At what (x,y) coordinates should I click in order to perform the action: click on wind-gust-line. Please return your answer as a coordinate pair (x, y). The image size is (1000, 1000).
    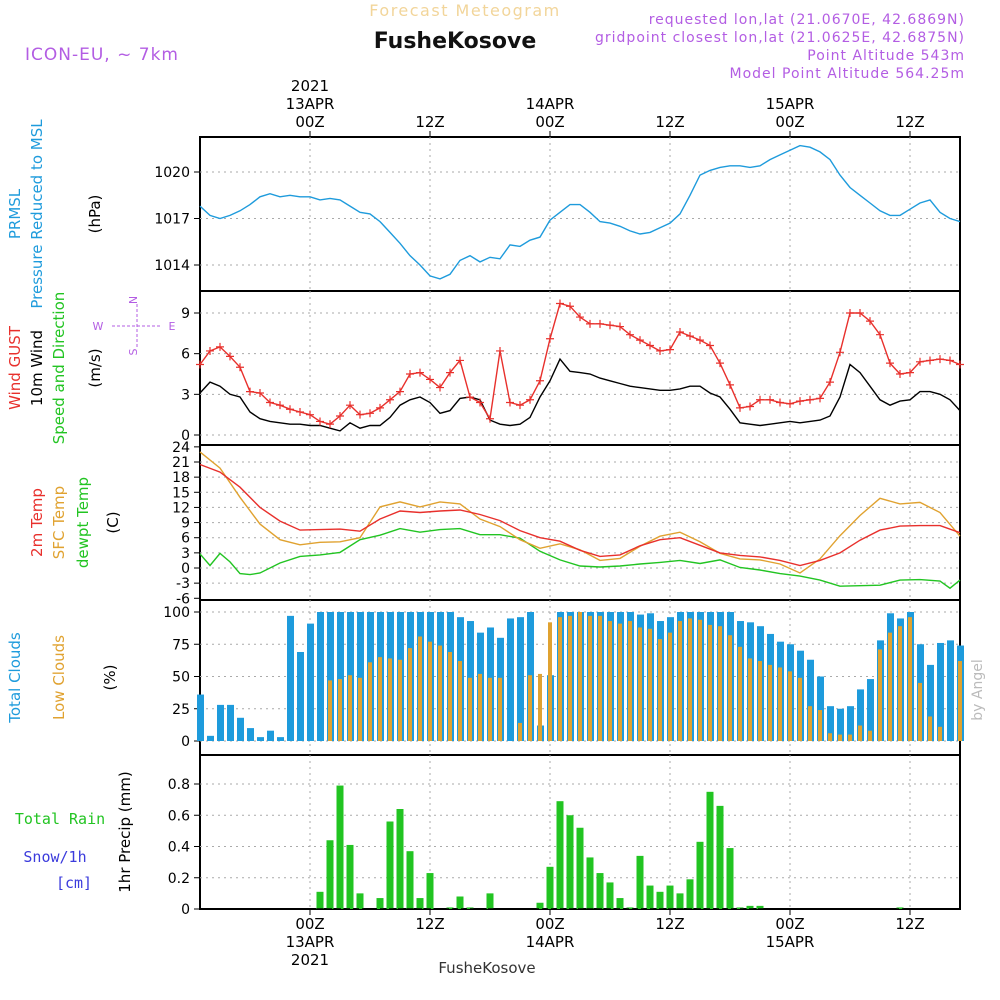
    Looking at the image, I should click on (580, 363).